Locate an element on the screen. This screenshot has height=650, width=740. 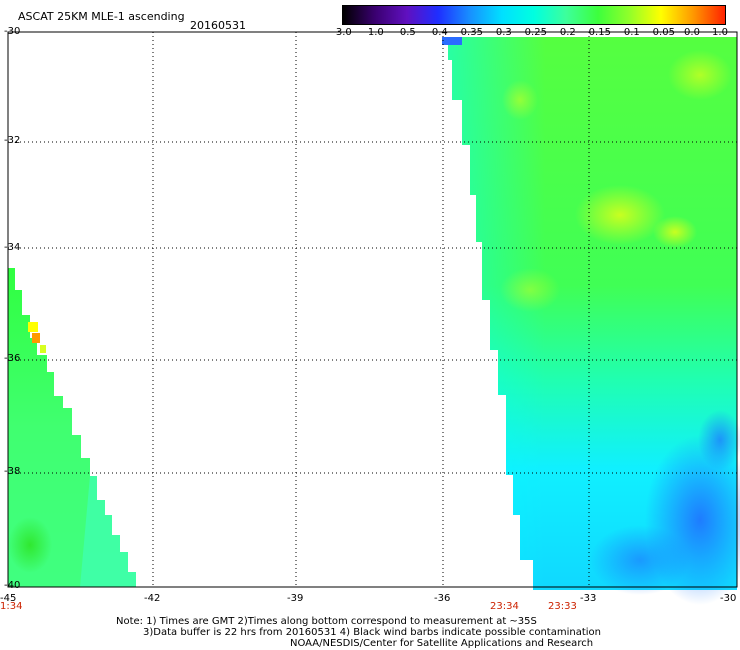
pass-time-label: 1:34 is located at coordinates (11, 606).